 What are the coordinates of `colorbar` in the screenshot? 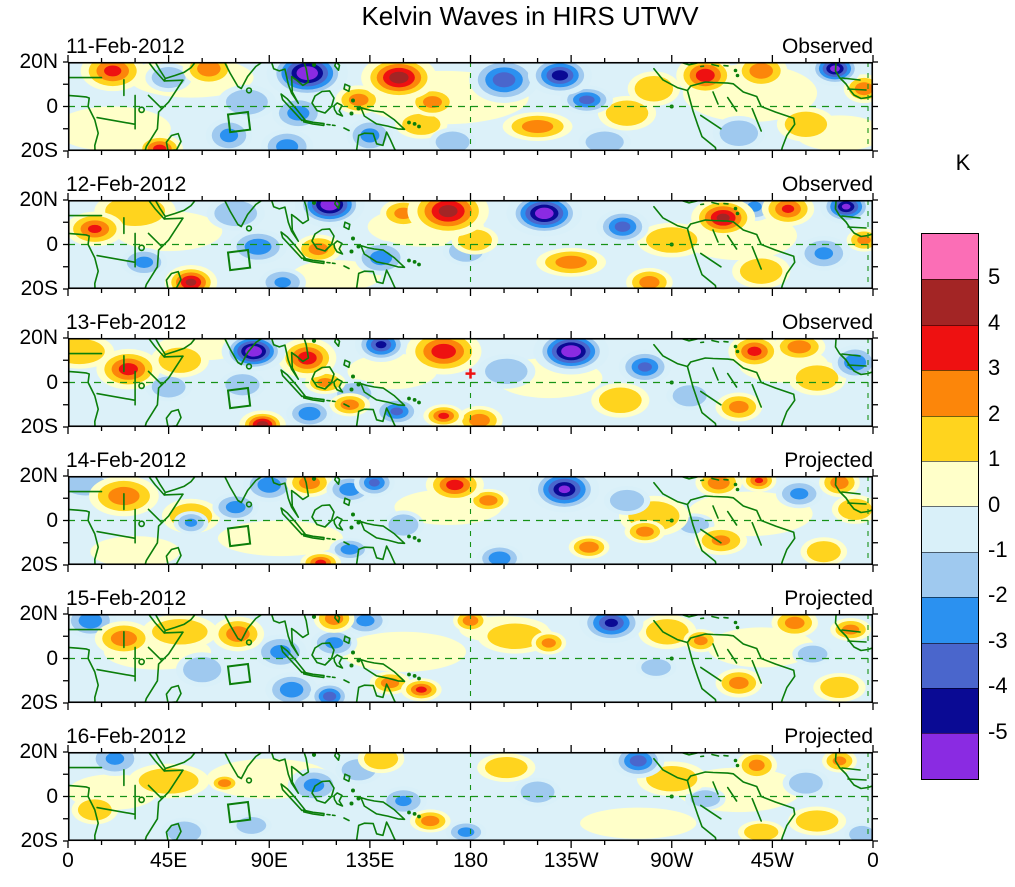 It's located at (950, 506).